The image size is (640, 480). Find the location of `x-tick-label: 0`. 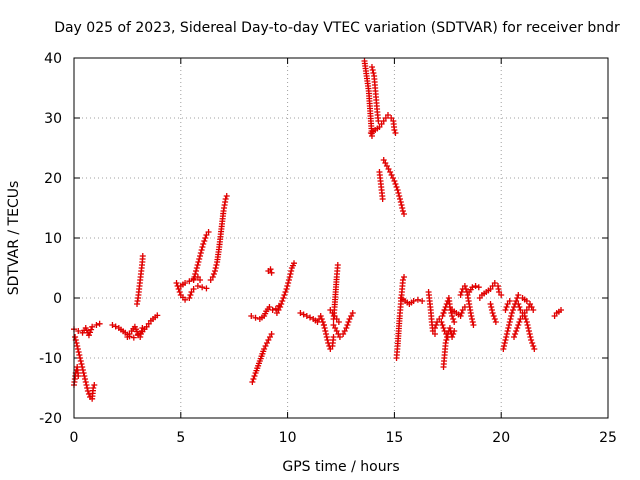

x-tick-label: 0 is located at coordinates (74, 438).